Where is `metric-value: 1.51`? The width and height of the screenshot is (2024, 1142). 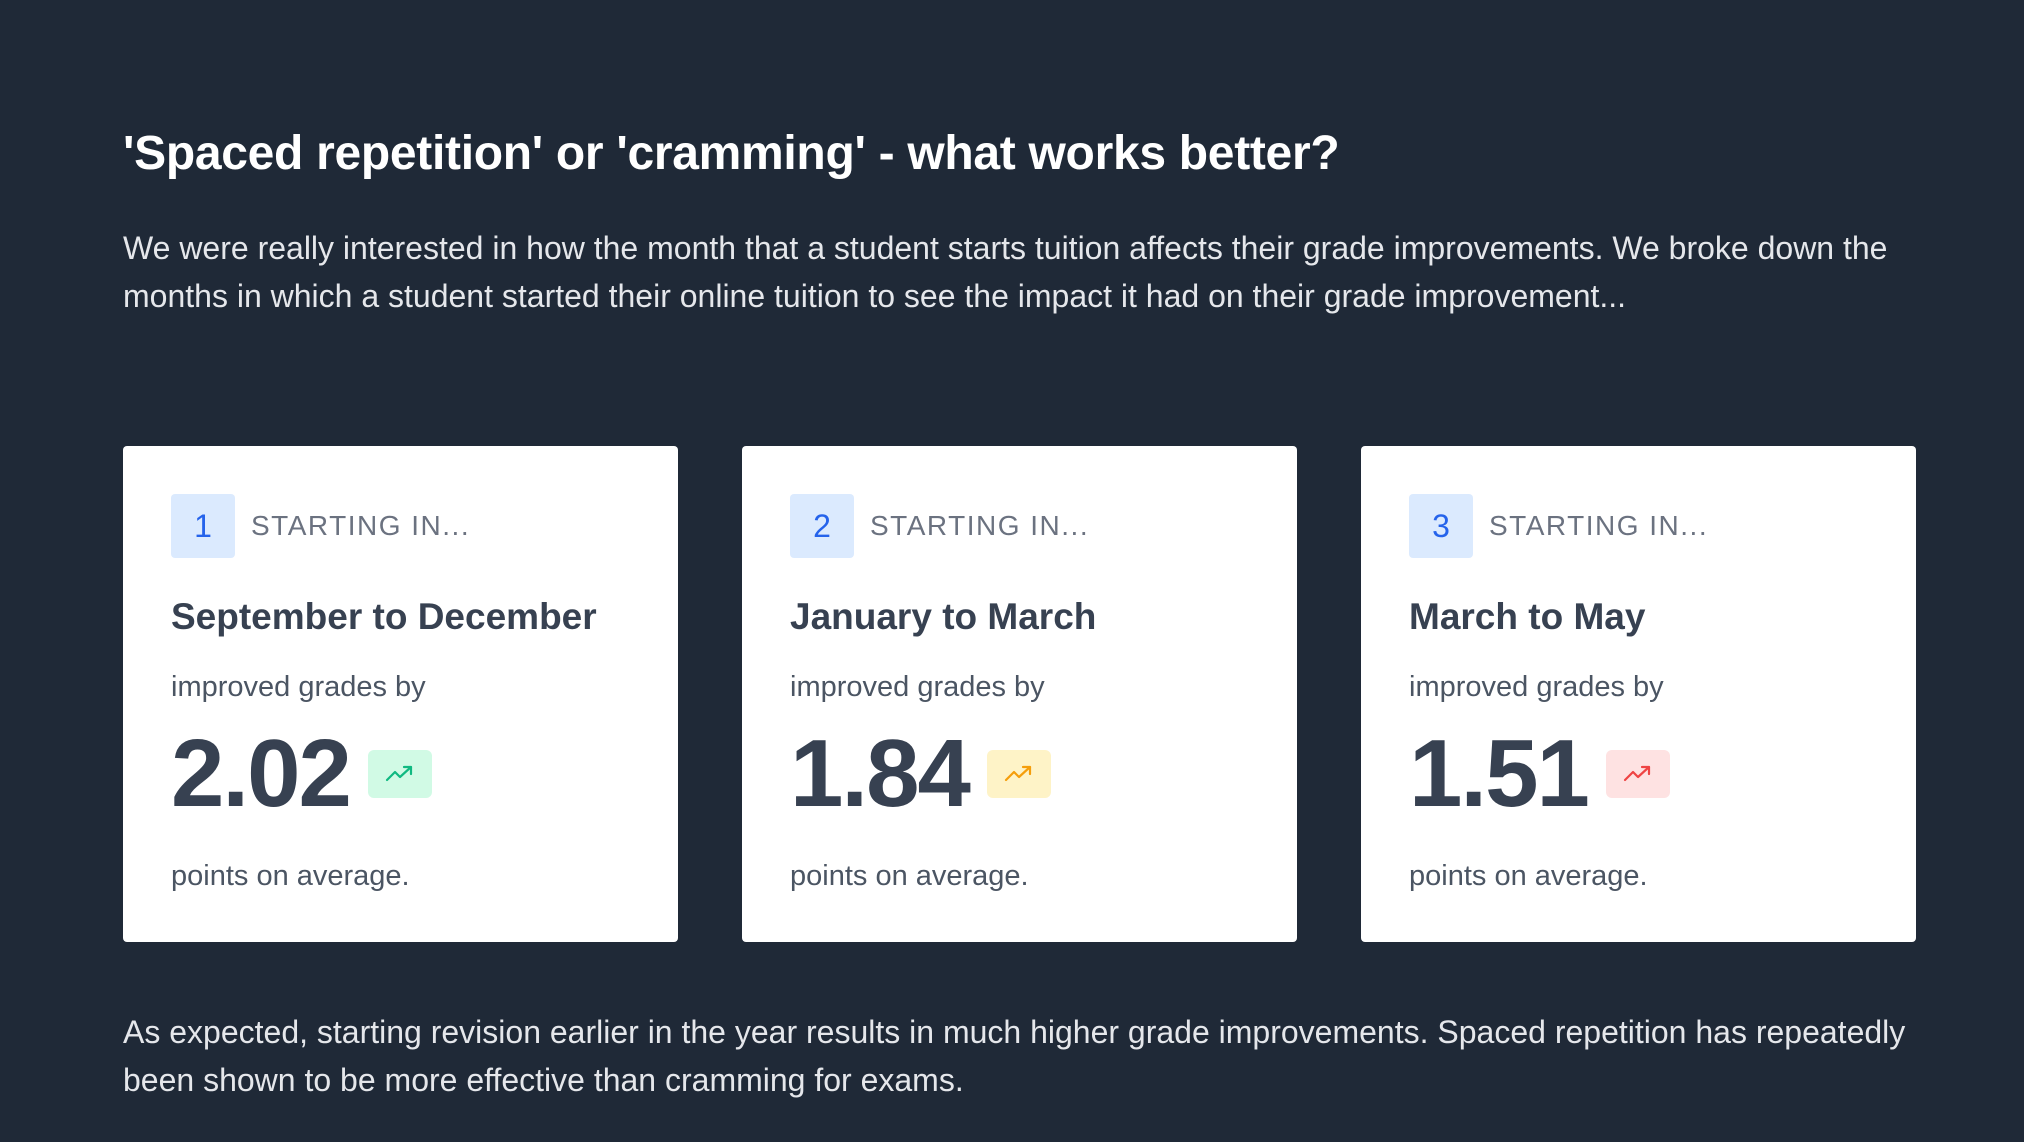
metric-value: 1.51 is located at coordinates (1499, 773).